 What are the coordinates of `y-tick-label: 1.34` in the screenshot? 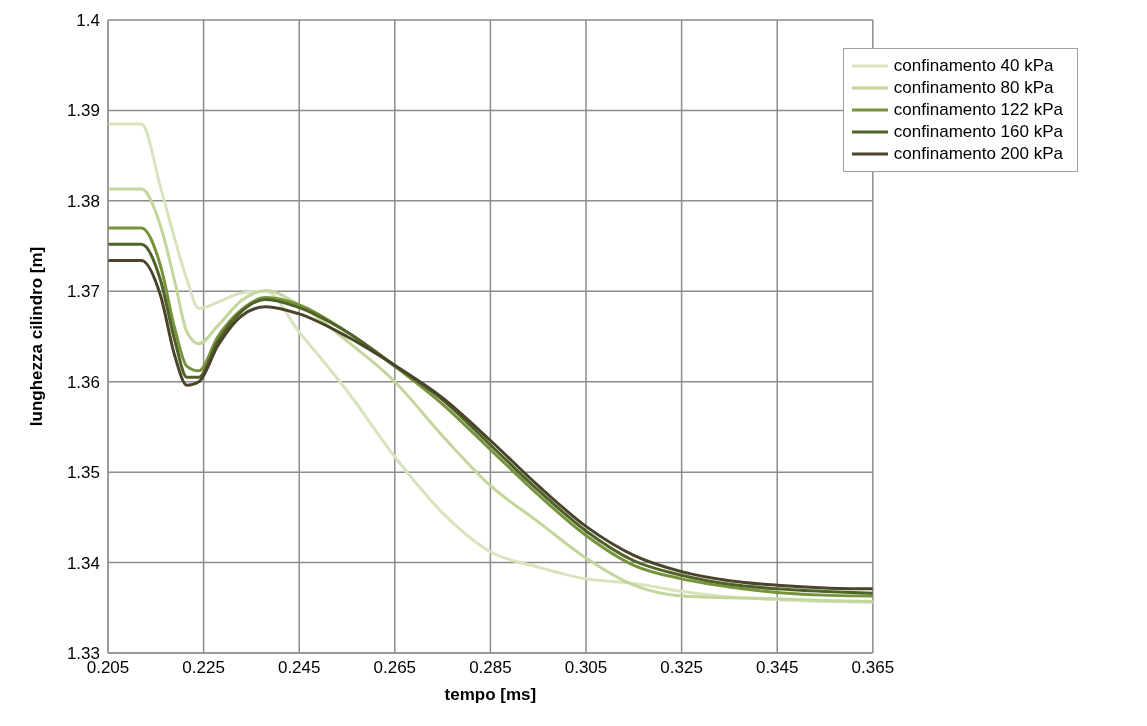 It's located at (83, 563).